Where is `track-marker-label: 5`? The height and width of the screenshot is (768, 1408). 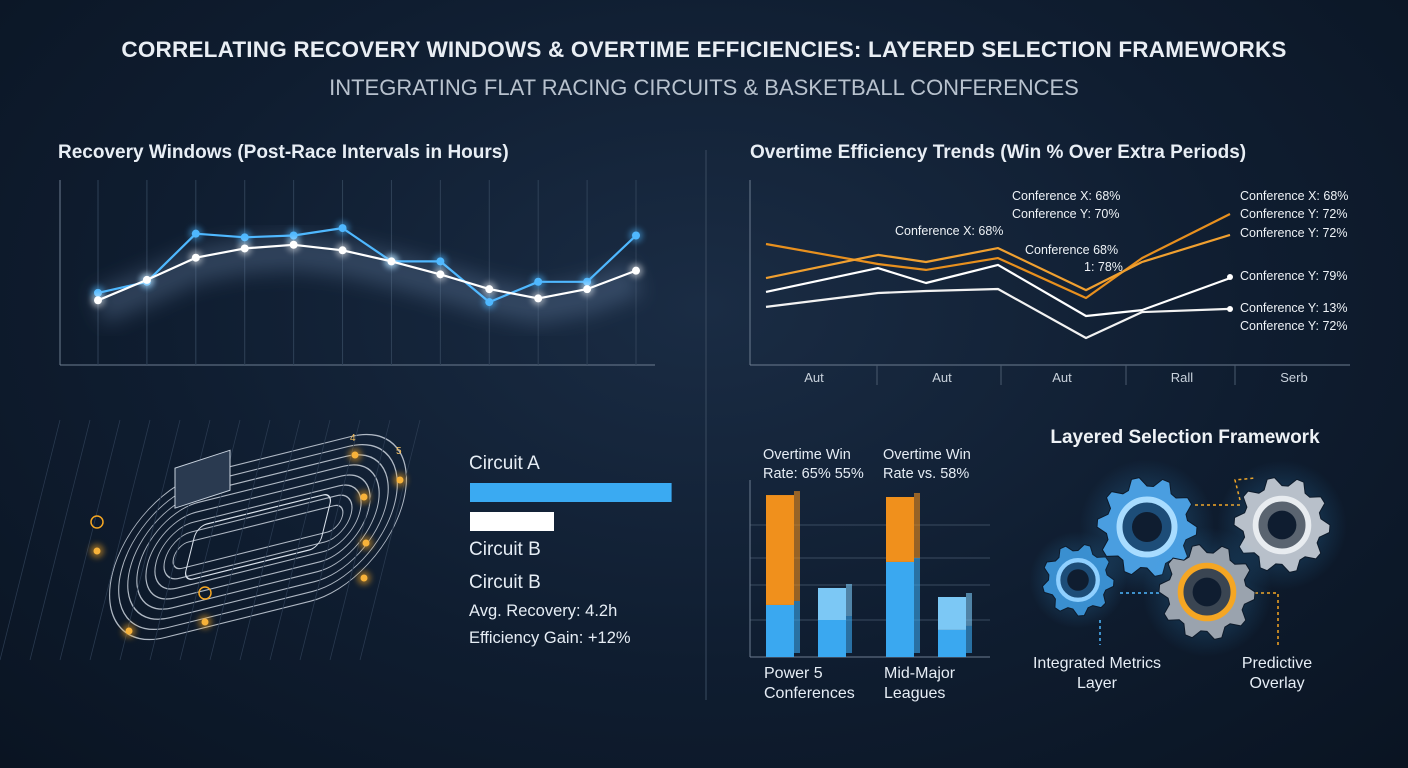 track-marker-label: 5 is located at coordinates (399, 451).